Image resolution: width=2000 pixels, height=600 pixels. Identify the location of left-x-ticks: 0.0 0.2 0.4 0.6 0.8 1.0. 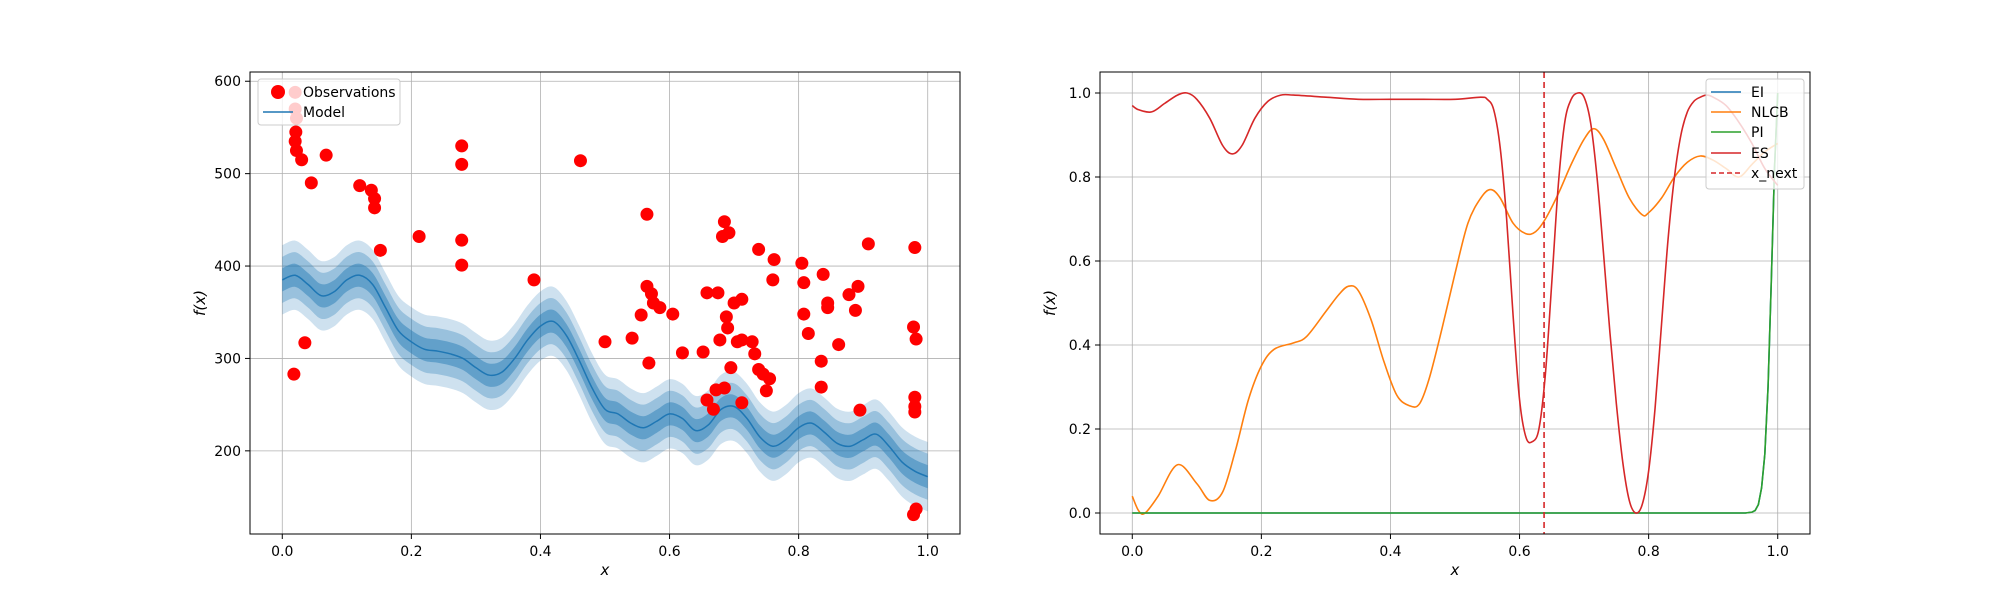
(605, 547).